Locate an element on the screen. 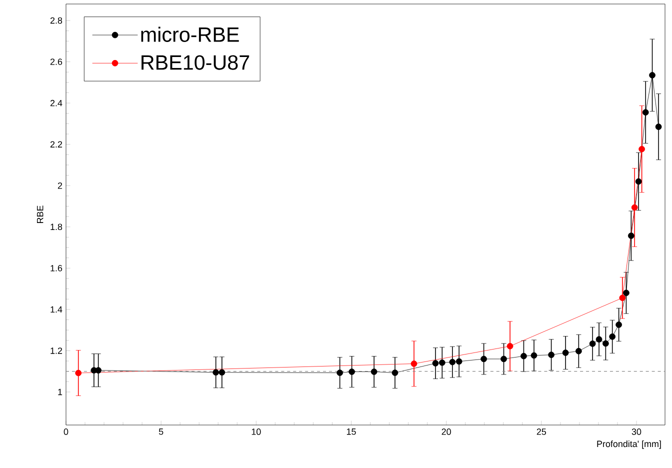 The image size is (672, 468). y-tick-label: 2 is located at coordinates (60, 185).